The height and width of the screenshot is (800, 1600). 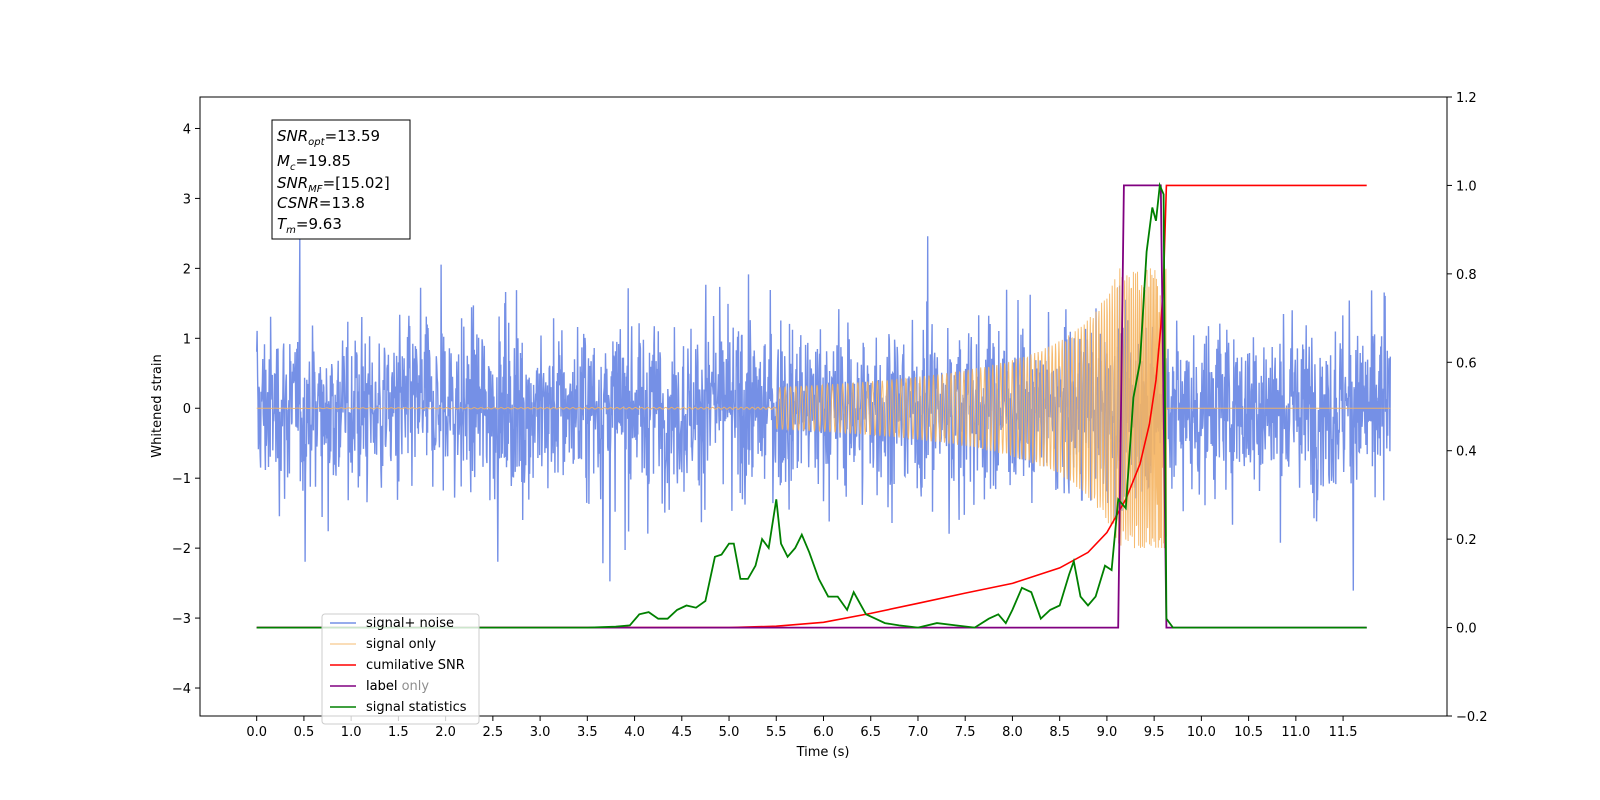 What do you see at coordinates (587, 732) in the screenshot?
I see `x-tick-label: 3.5` at bounding box center [587, 732].